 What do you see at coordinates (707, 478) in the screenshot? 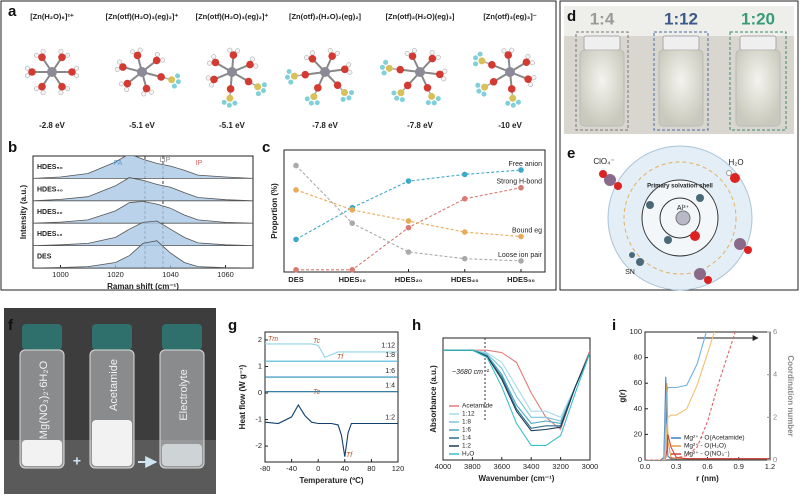
I see `x-axis-label: r (nm)` at bounding box center [707, 478].